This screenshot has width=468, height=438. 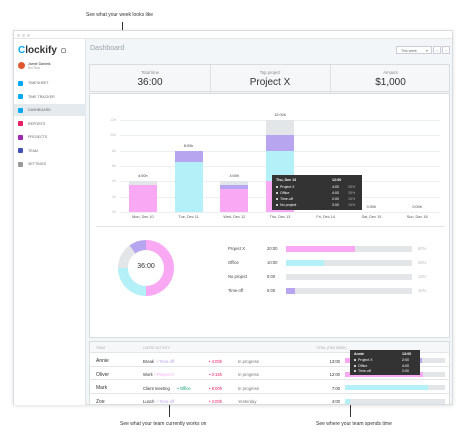 I want to click on tooltip-total: 13:00, so click(x=407, y=354).